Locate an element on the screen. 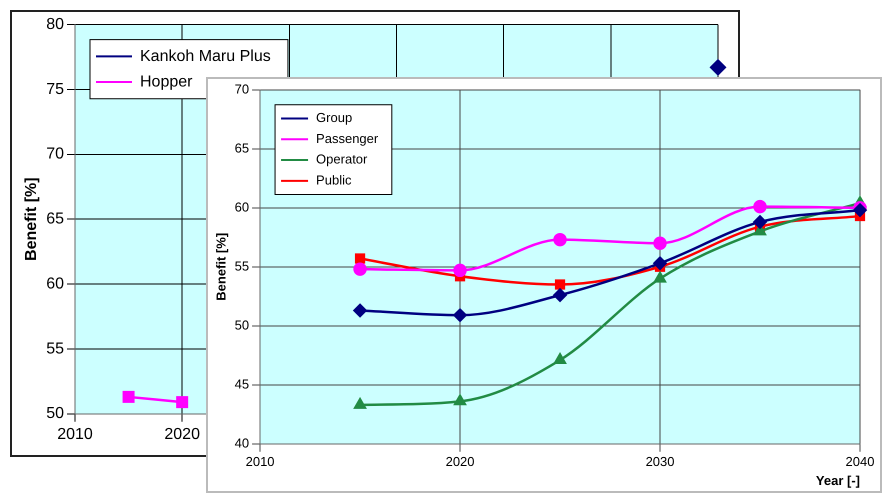 The width and height of the screenshot is (884, 495). legend-label: Passenger is located at coordinates (347, 138).